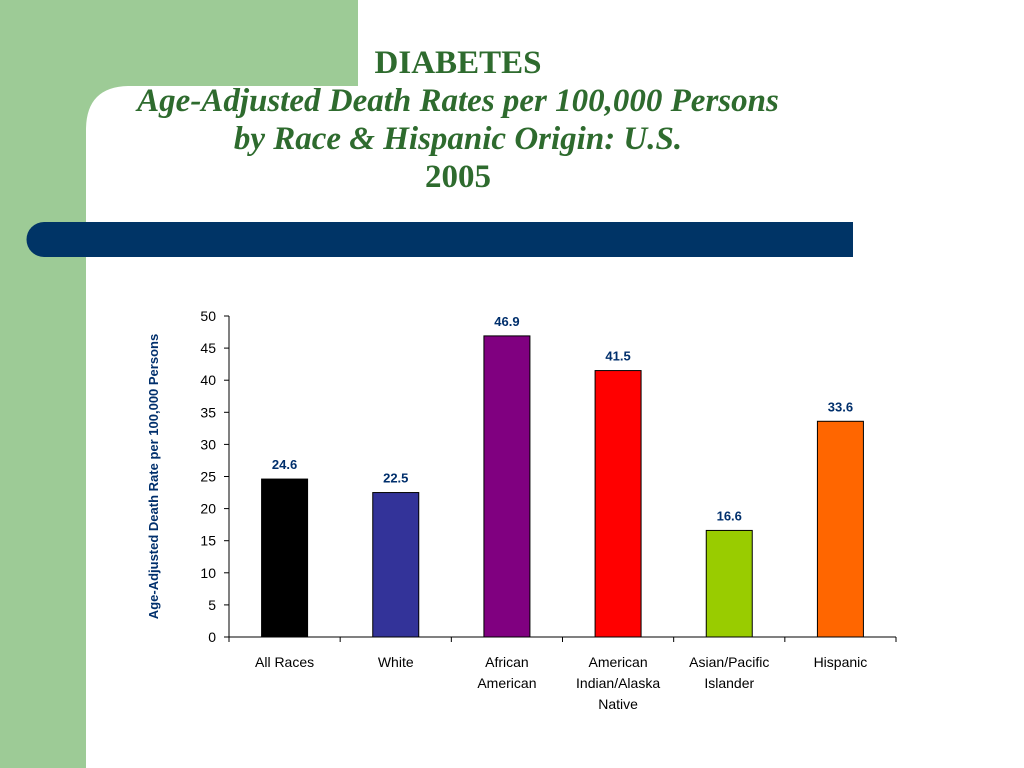 This screenshot has width=1024, height=768. I want to click on bar-value-label: 22.5, so click(395, 478).